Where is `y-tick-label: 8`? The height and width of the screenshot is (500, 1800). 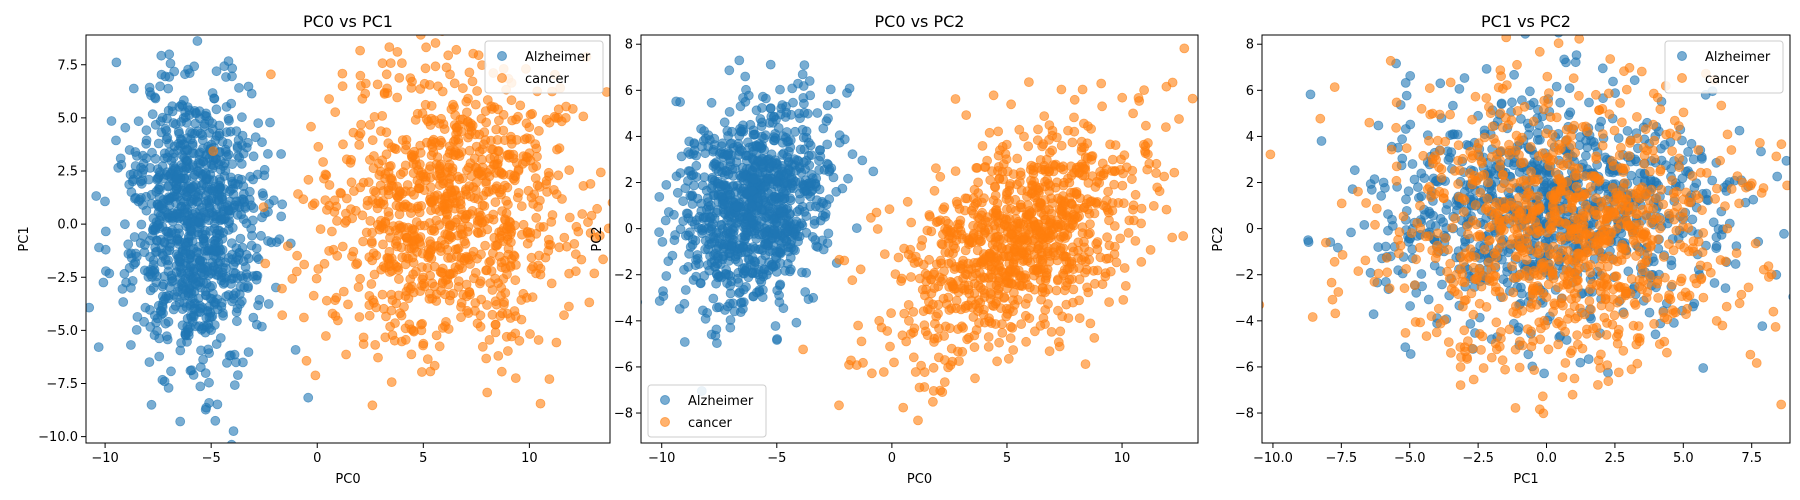 y-tick-label: 8 is located at coordinates (629, 45).